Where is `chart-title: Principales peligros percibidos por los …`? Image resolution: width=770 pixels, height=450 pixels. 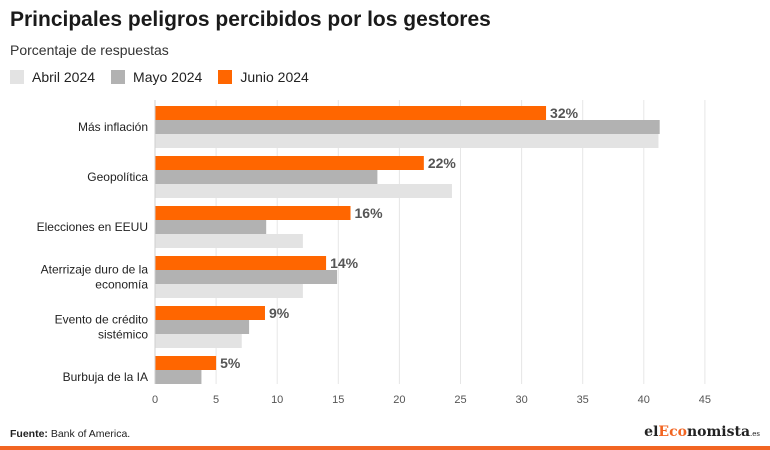 chart-title: Principales peligros percibidos por los … is located at coordinates (250, 19).